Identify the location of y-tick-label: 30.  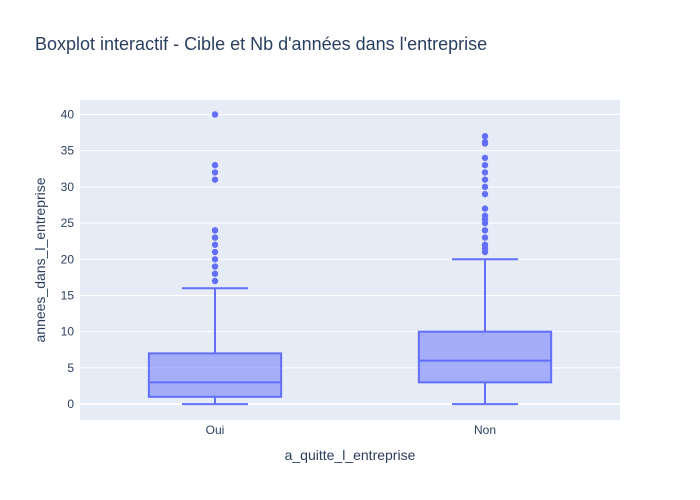
(68, 187).